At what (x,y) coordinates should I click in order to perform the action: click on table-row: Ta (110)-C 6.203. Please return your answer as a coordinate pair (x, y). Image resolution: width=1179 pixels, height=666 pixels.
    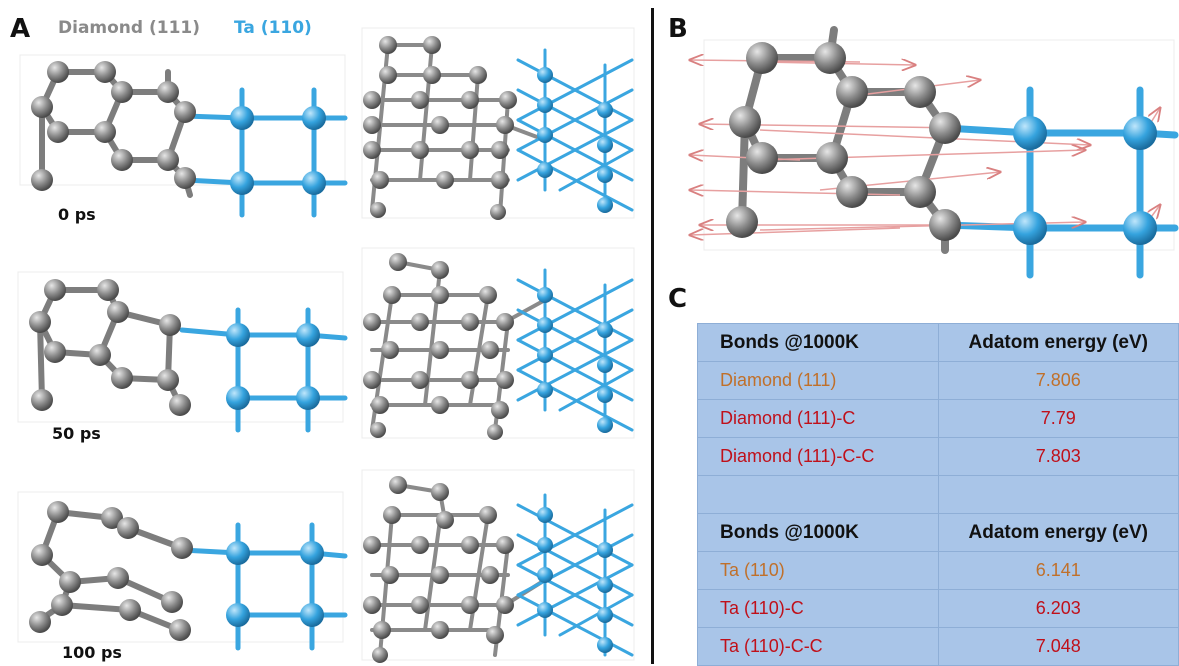
    Looking at the image, I should click on (938, 608).